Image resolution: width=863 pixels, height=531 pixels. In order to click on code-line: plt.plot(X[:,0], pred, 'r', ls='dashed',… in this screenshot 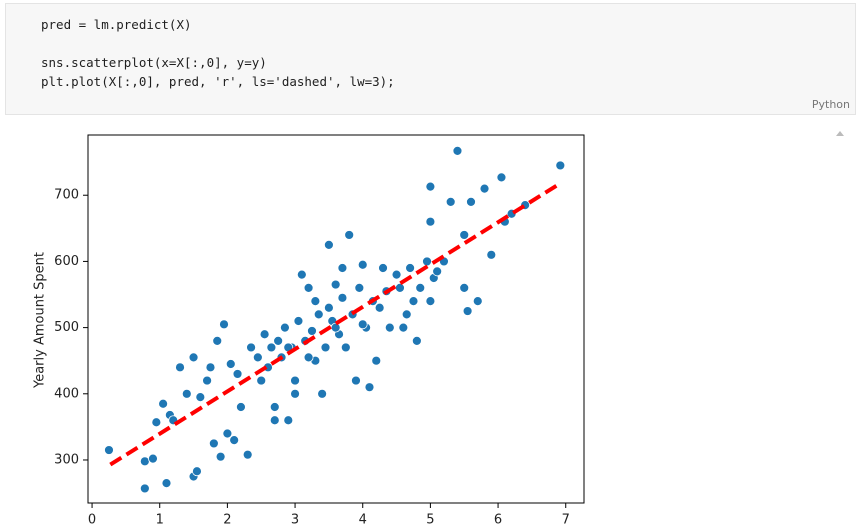, I will do `click(218, 81)`.